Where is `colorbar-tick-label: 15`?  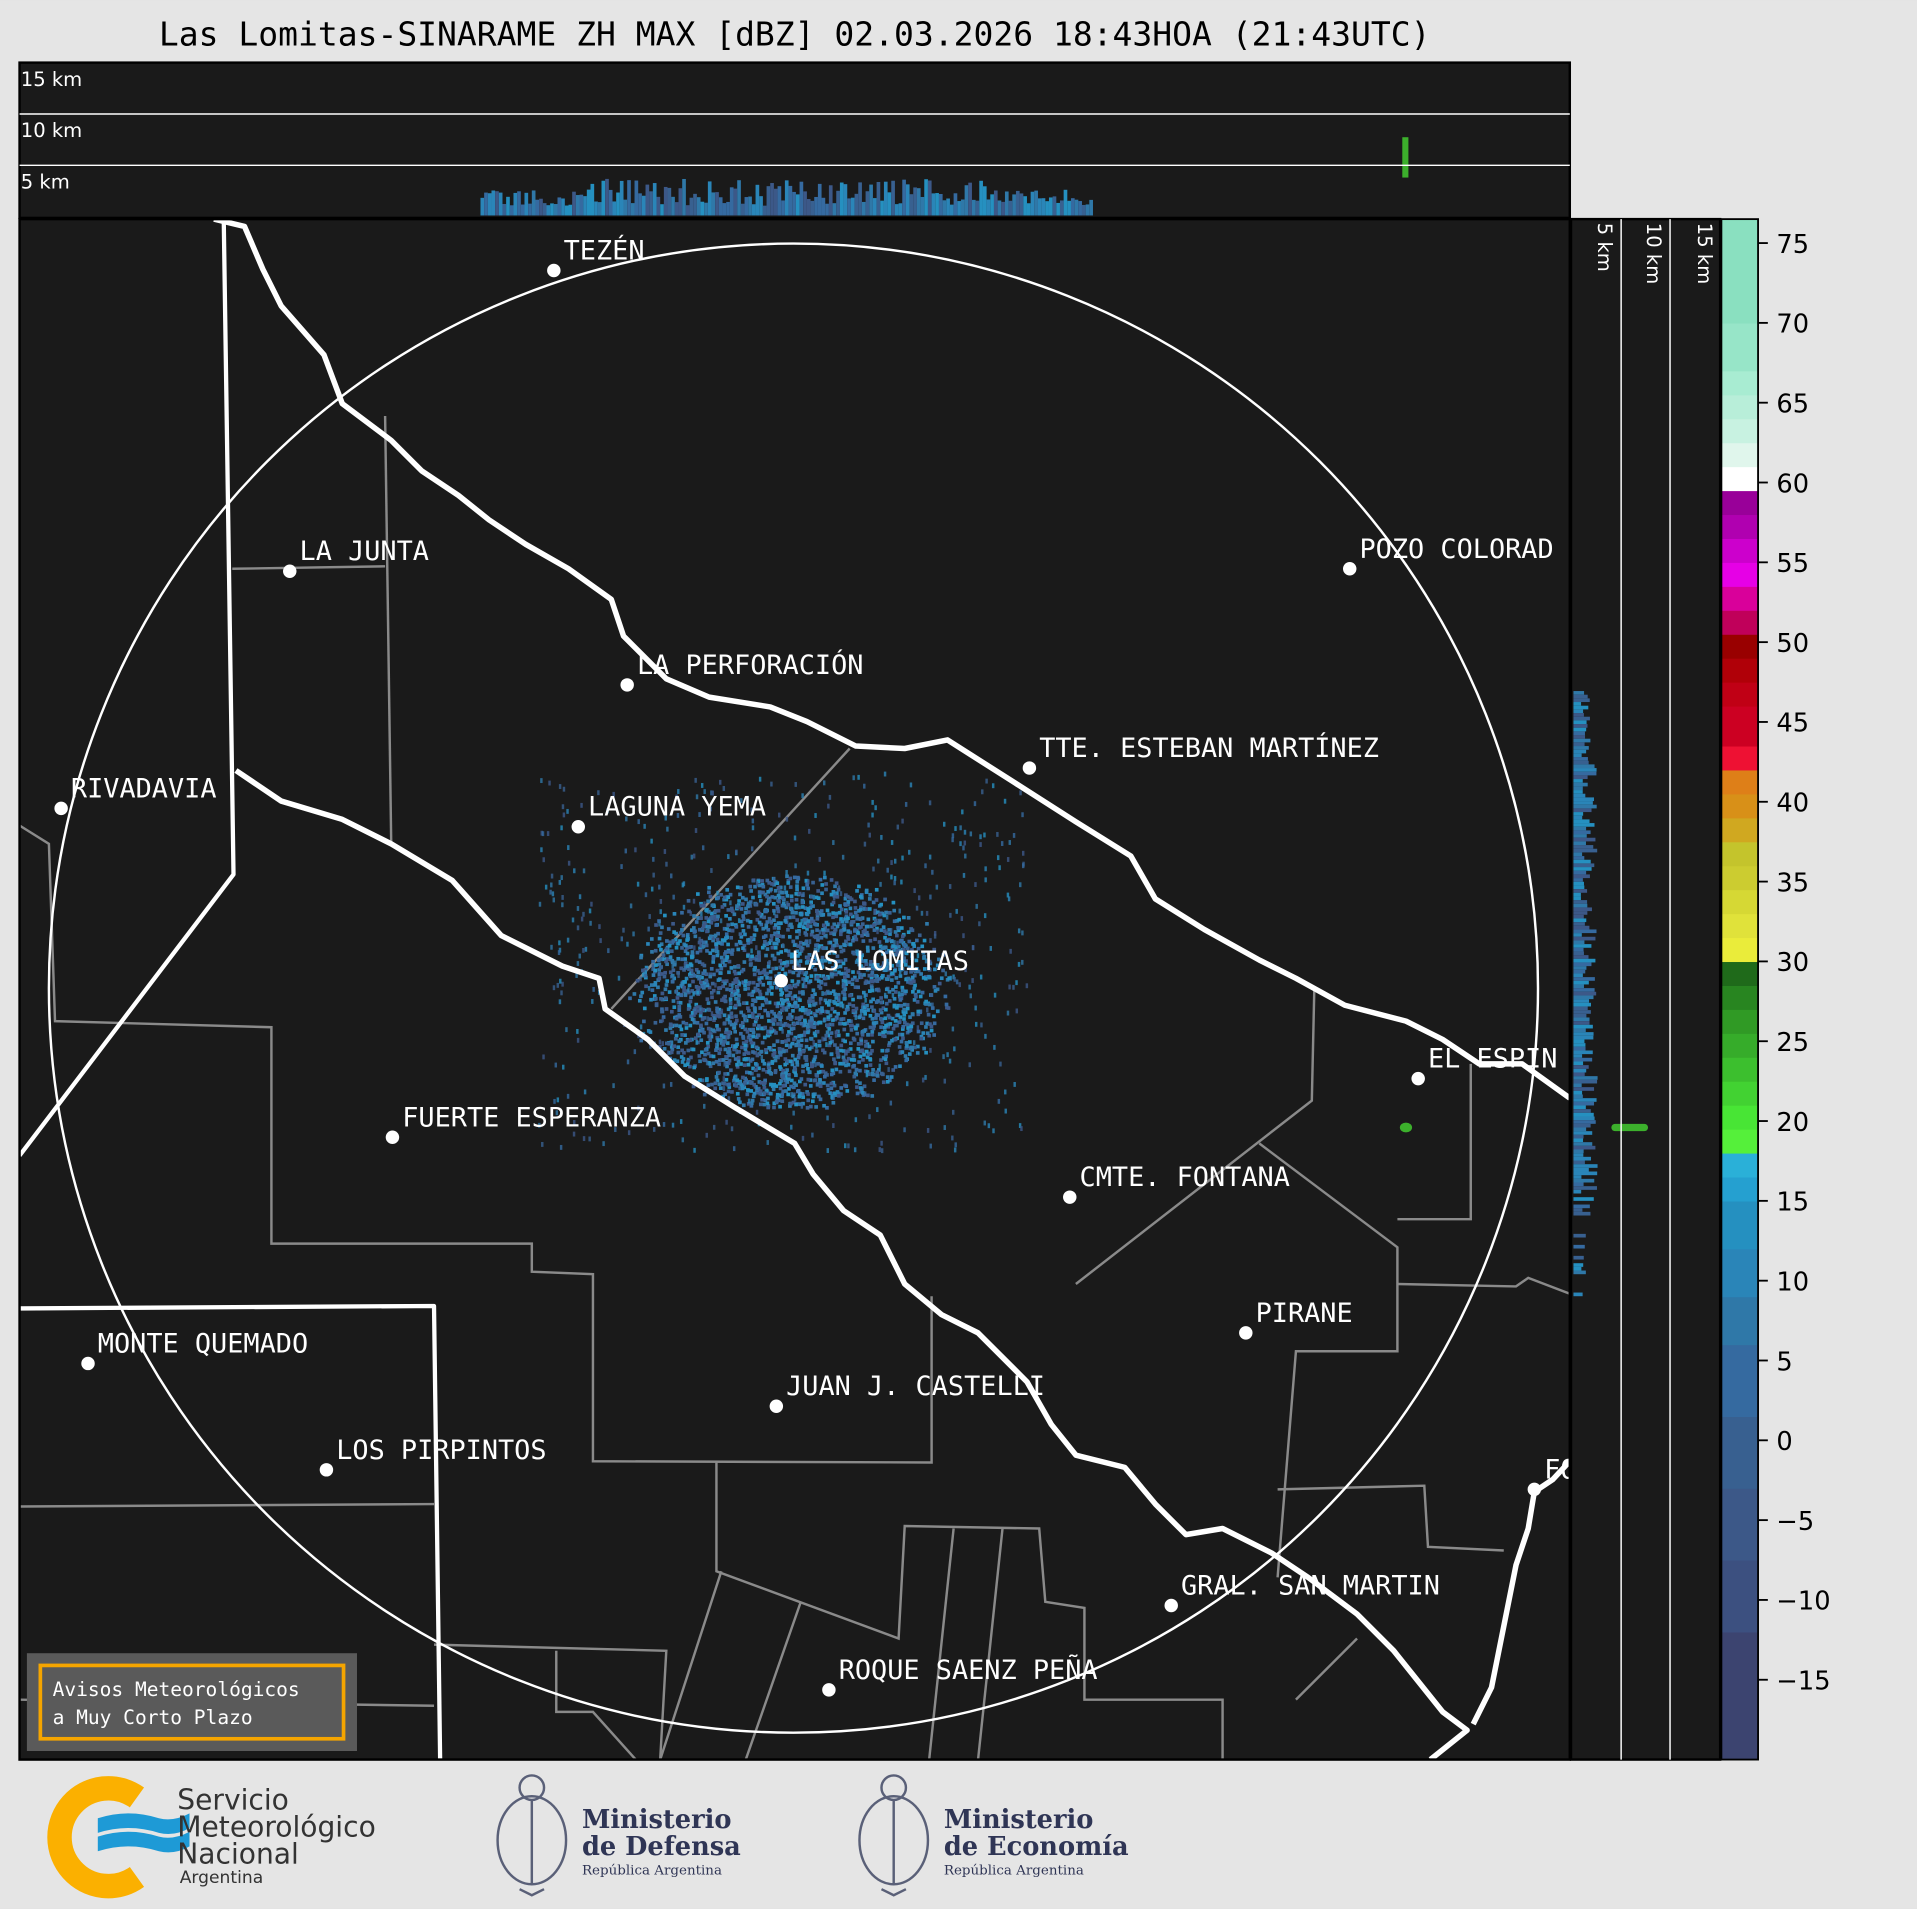 colorbar-tick-label: 15 is located at coordinates (1792, 1203).